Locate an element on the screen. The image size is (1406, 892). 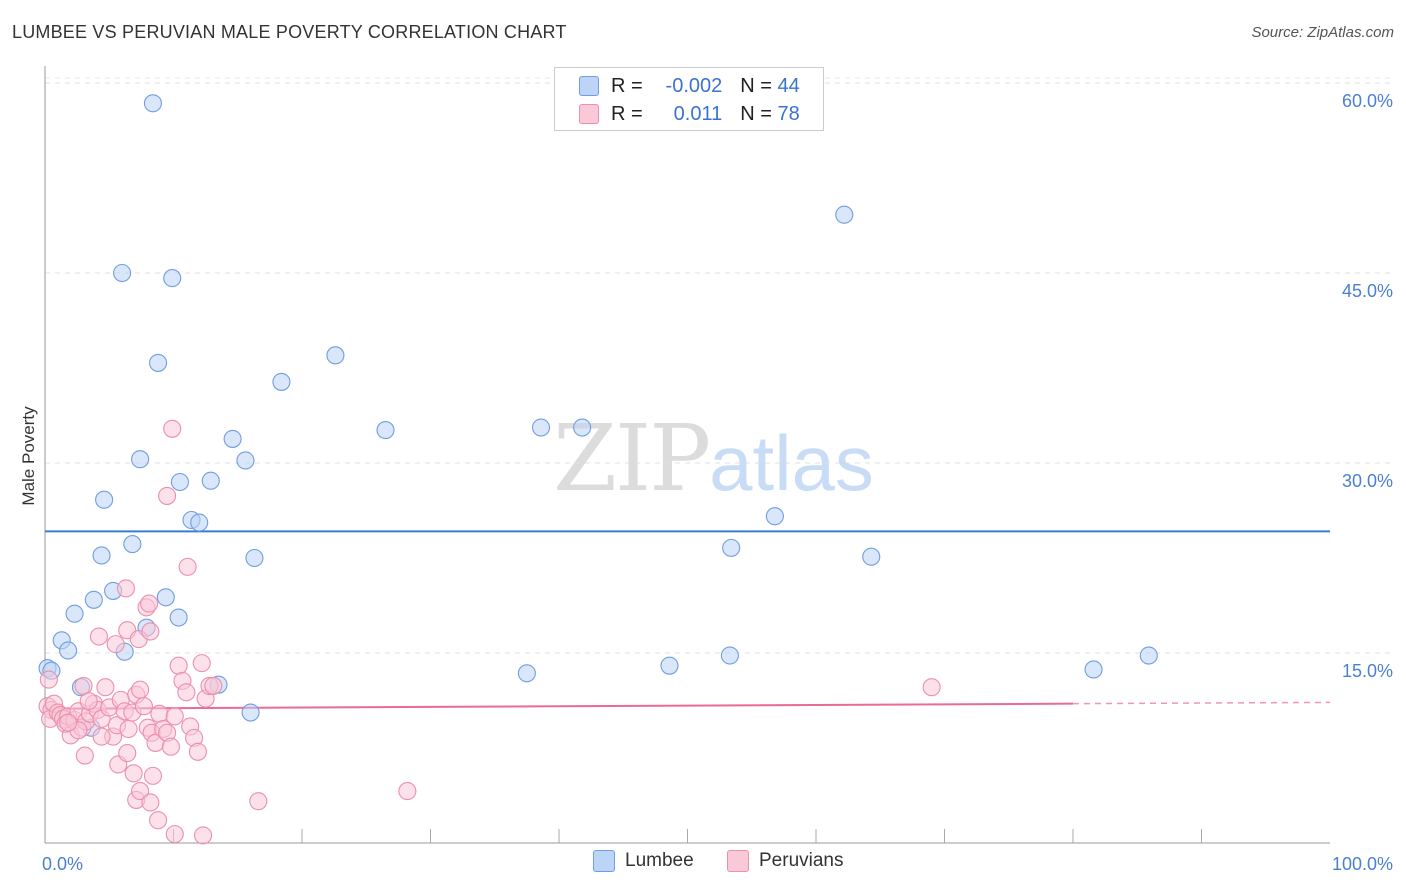
y-tick-label: 30.0% is located at coordinates (1367, 481).